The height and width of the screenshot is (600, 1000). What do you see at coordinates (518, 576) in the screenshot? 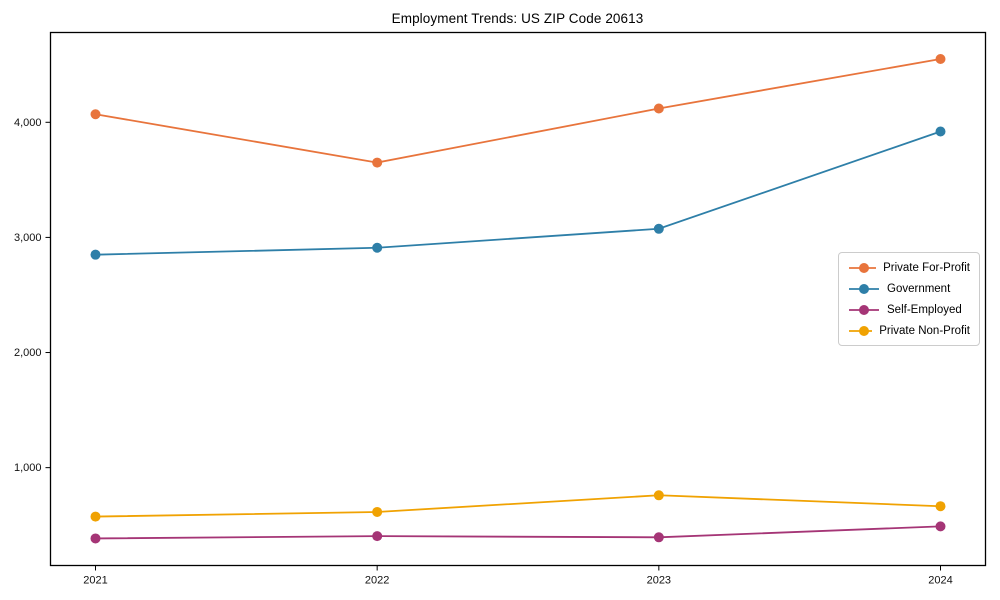
I see `x-axis: 2021 2022 2023 2024` at bounding box center [518, 576].